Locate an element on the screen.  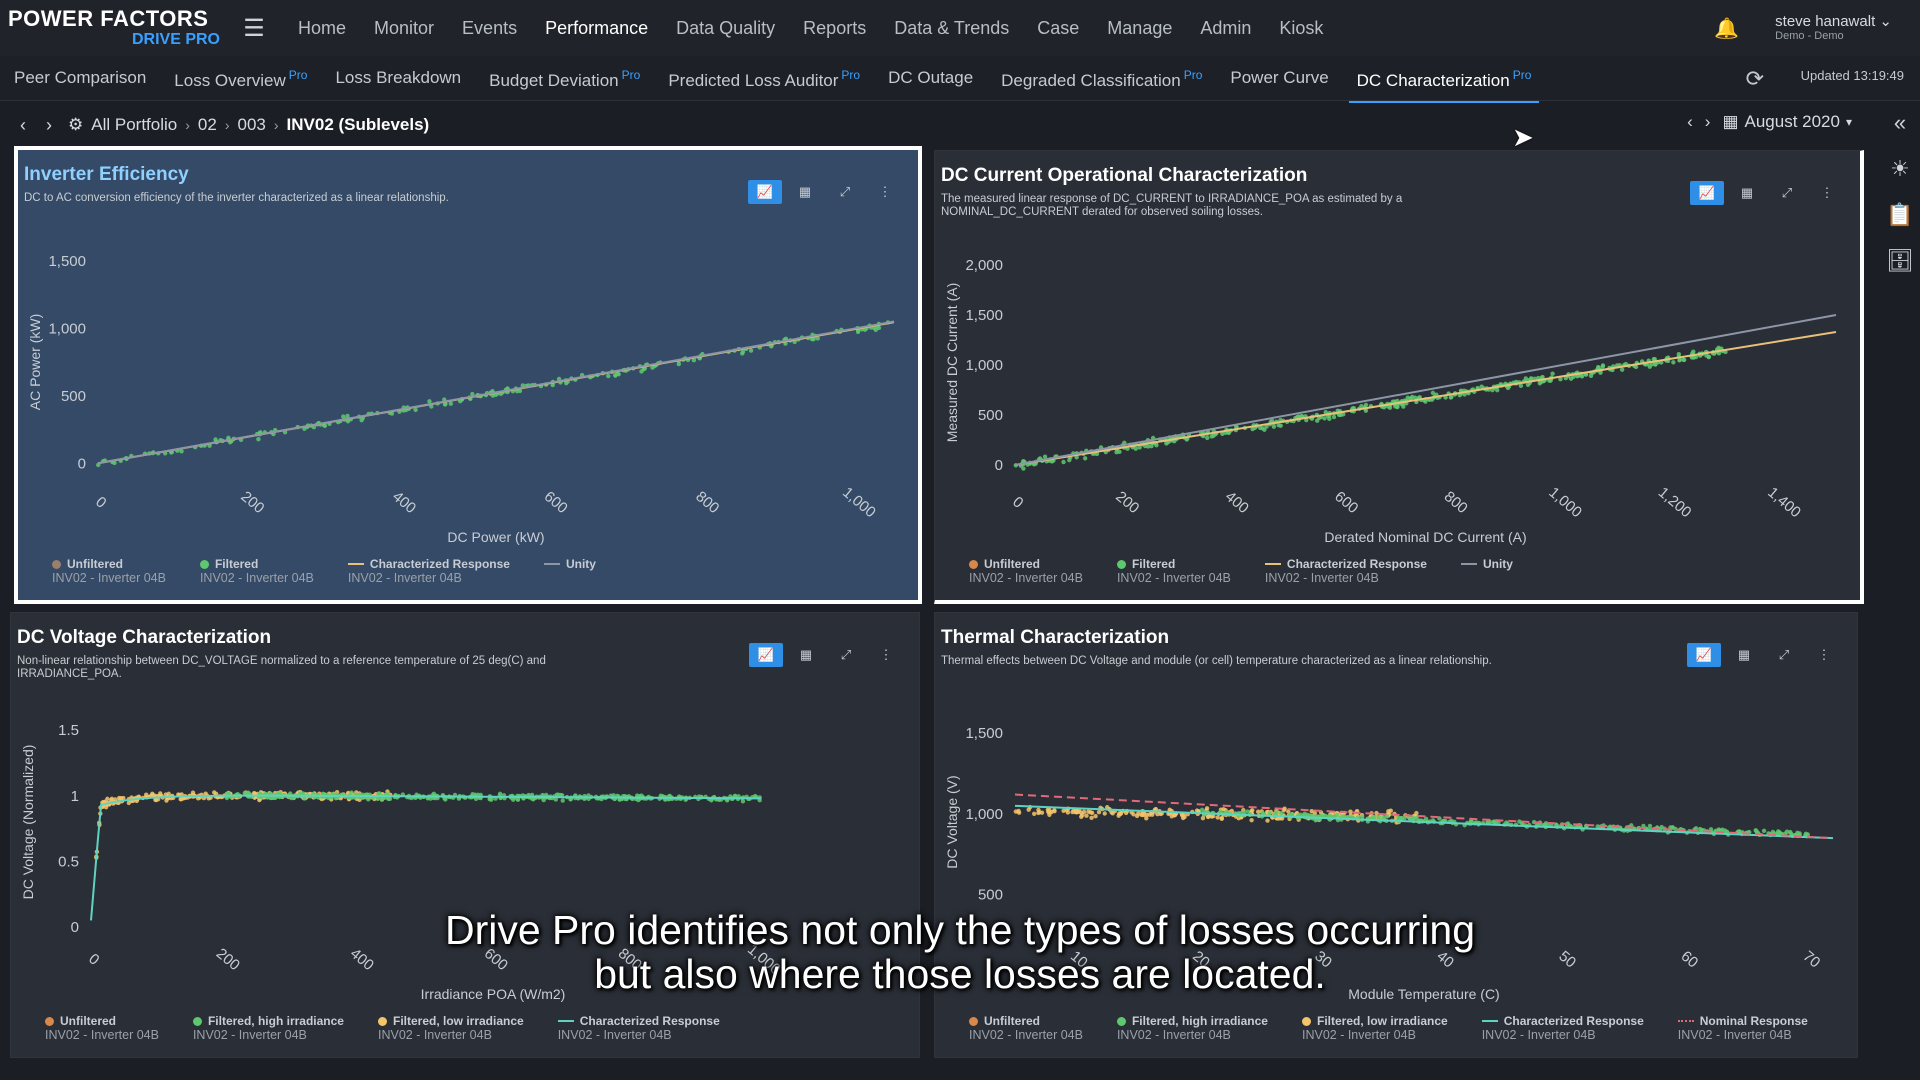
collapse-icon: « is located at coordinates (1900, 122).